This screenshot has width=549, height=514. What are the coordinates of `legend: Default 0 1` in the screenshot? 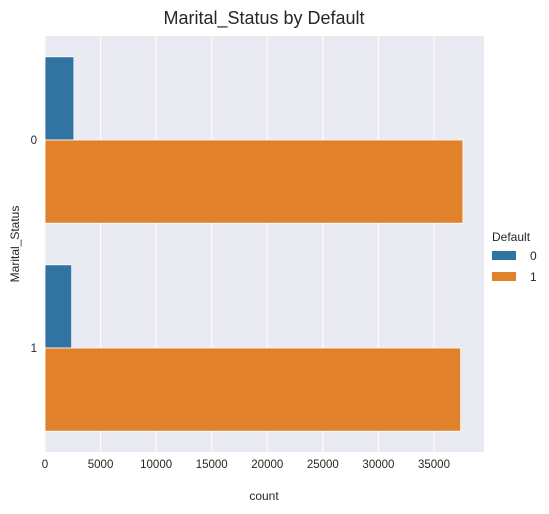 It's located at (514, 257).